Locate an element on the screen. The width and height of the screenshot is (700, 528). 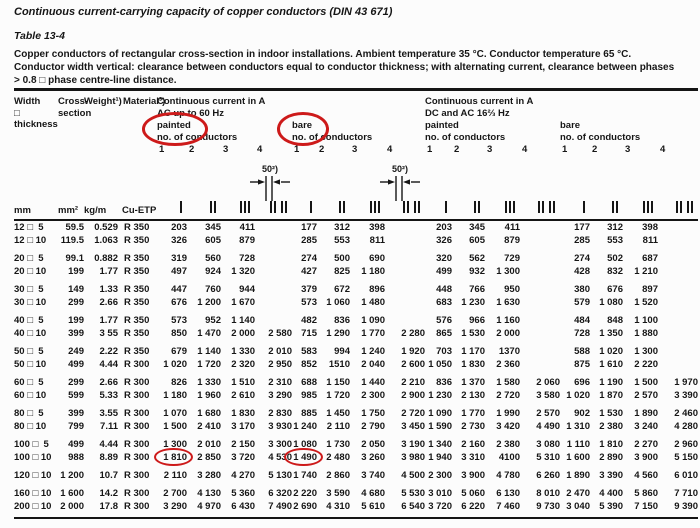
current-value-cell: 676 is located at coordinates (179, 302).